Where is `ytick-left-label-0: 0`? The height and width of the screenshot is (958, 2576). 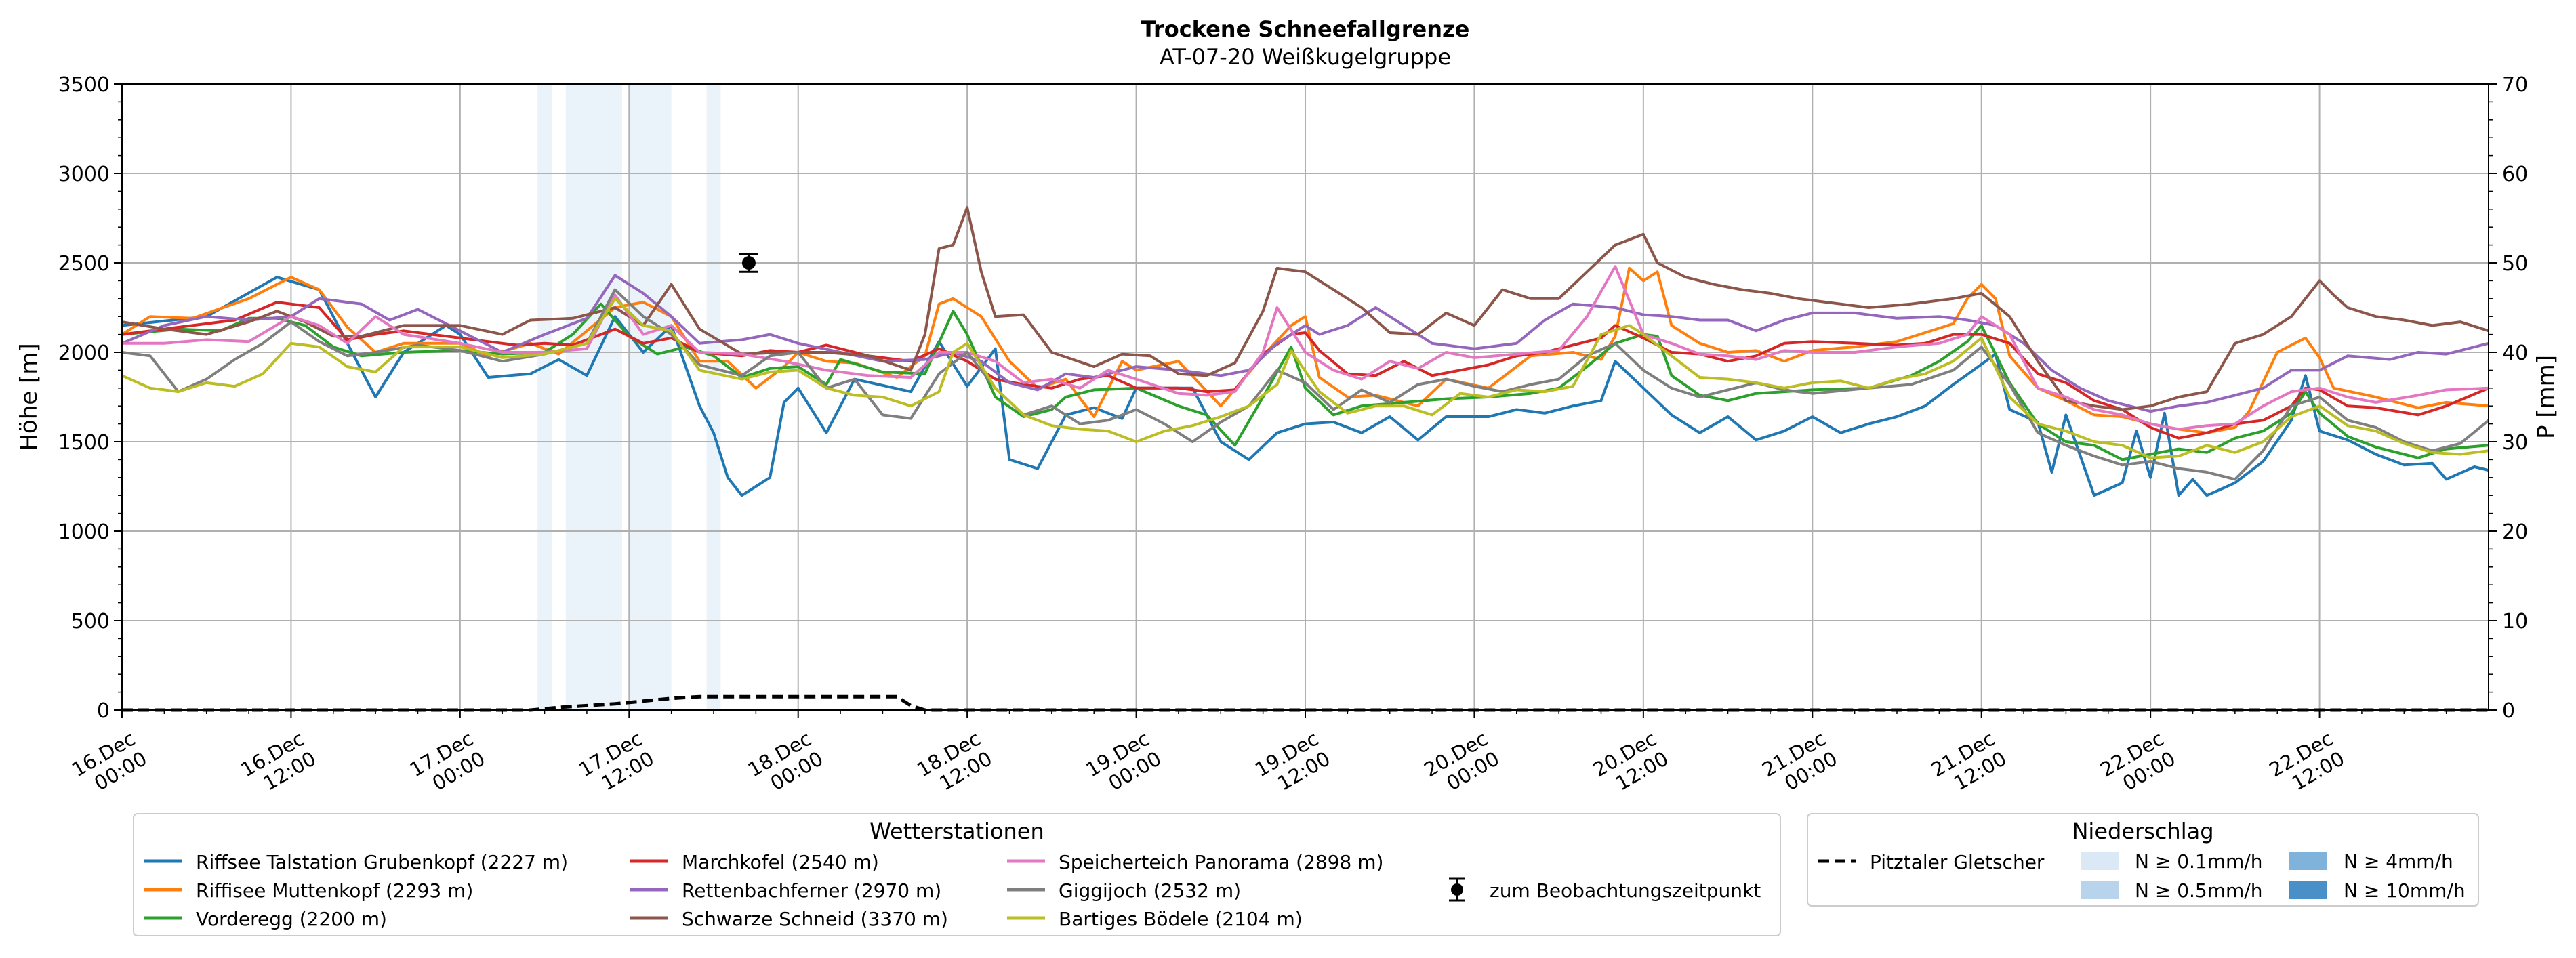
ytick-left-label-0: 0 is located at coordinates (103, 711).